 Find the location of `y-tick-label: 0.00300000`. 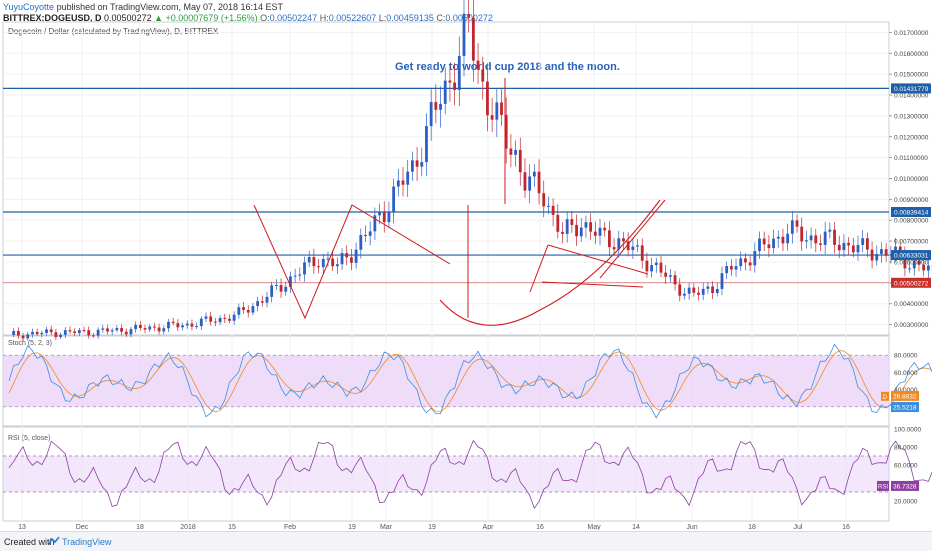

y-tick-label: 0.00300000 is located at coordinates (911, 325).